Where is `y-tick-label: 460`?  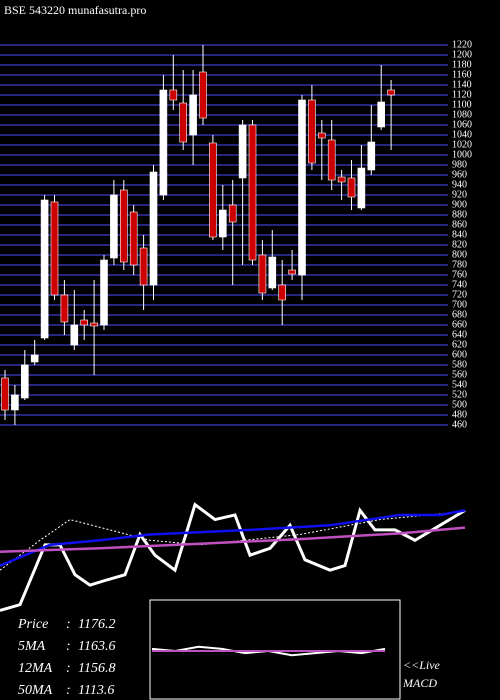
y-tick-label: 460 is located at coordinates (459, 424).